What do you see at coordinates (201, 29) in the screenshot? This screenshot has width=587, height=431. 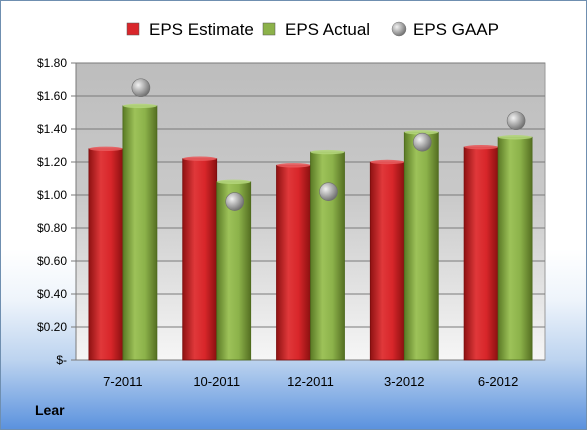 I see `legend-label: EPS Estimate` at bounding box center [201, 29].